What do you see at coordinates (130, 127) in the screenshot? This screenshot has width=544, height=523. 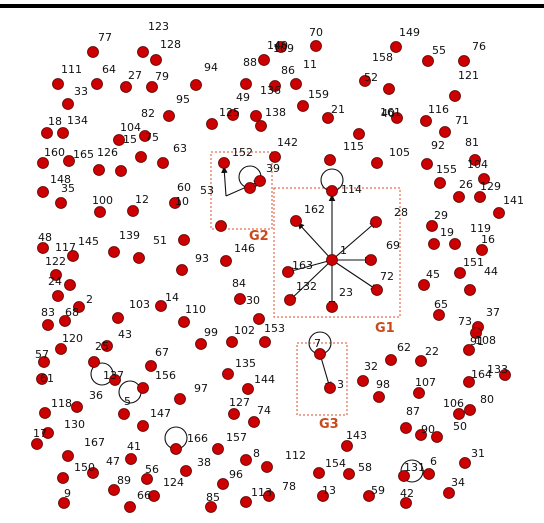 I see `node-label: 104` at bounding box center [130, 127].